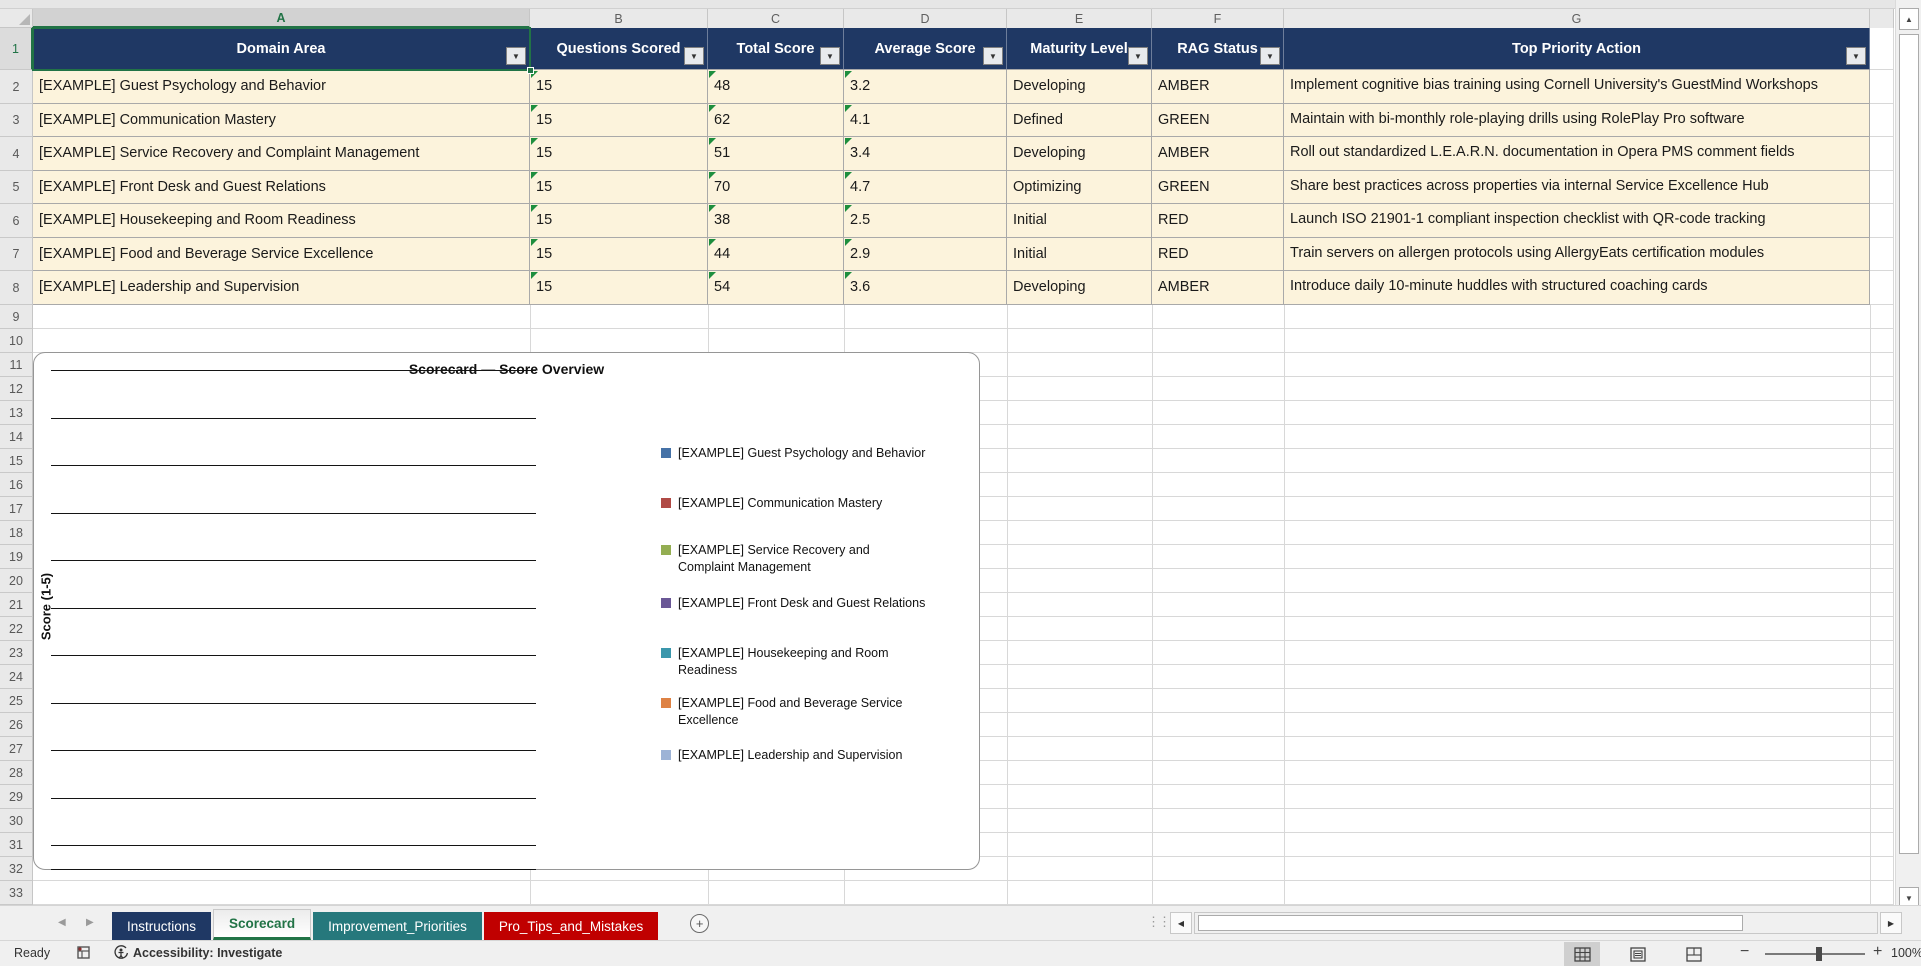 This screenshot has height=966, width=1921. Describe the element at coordinates (16, 581) in the screenshot. I see `row-header-20: 20` at that location.